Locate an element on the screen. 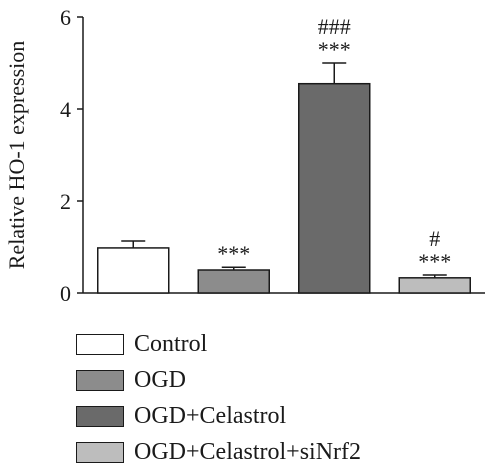 The width and height of the screenshot is (500, 471). bar-ogd-celastrol-sinrf2 is located at coordinates (434, 285).